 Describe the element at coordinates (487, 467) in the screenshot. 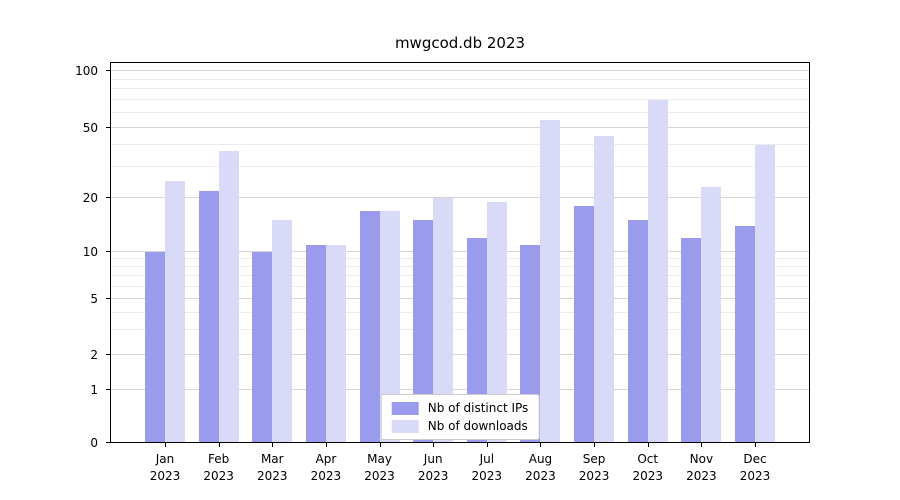

I see `x-tick-label: Jul 2023` at that location.